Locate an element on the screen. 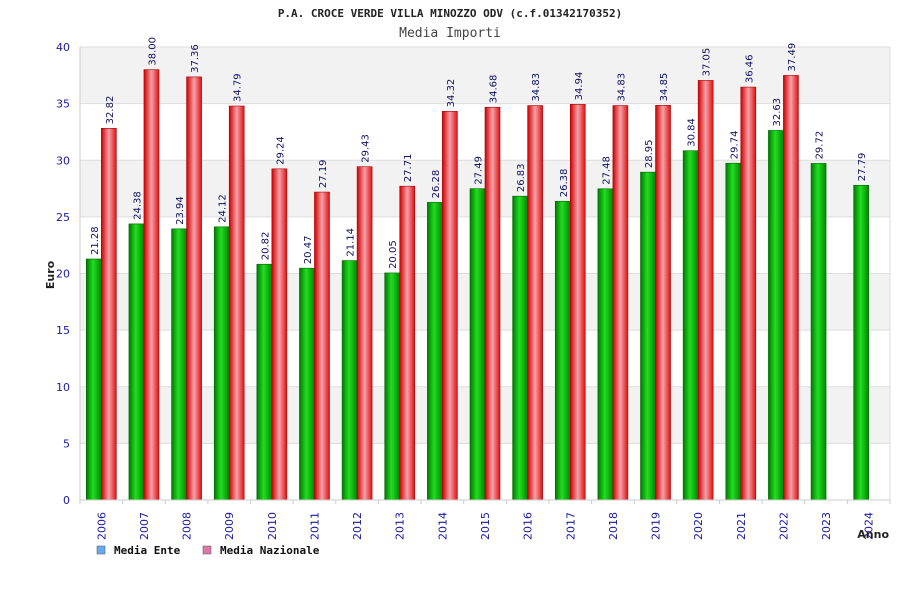 This screenshot has height=600, width=900. y-tick-label: 35 is located at coordinates (63, 104).